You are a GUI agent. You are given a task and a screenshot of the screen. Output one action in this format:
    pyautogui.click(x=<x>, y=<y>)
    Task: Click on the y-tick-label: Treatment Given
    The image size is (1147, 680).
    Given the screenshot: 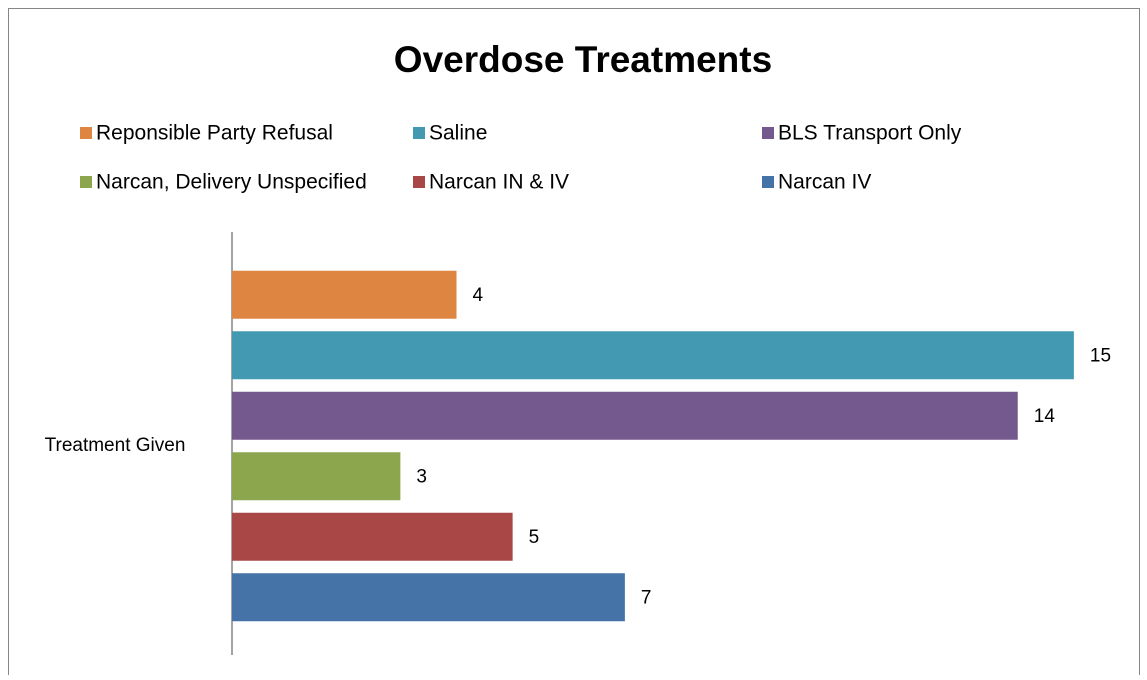 What is the action you would take?
    pyautogui.click(x=115, y=445)
    